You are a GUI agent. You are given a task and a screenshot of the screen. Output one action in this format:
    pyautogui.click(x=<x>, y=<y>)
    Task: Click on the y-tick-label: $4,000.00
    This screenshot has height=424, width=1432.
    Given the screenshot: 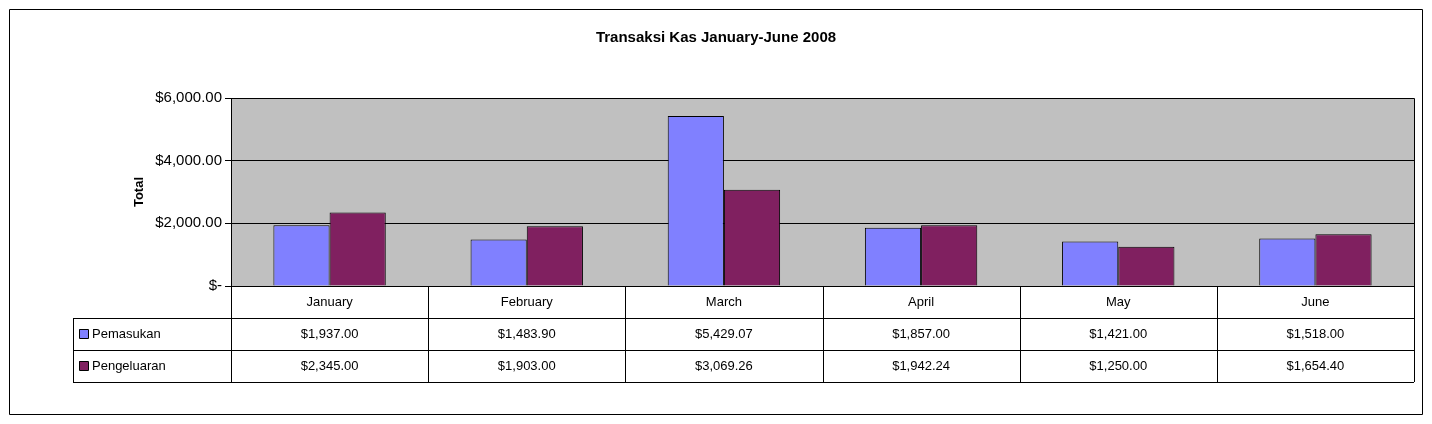 What is the action you would take?
    pyautogui.click(x=188, y=159)
    